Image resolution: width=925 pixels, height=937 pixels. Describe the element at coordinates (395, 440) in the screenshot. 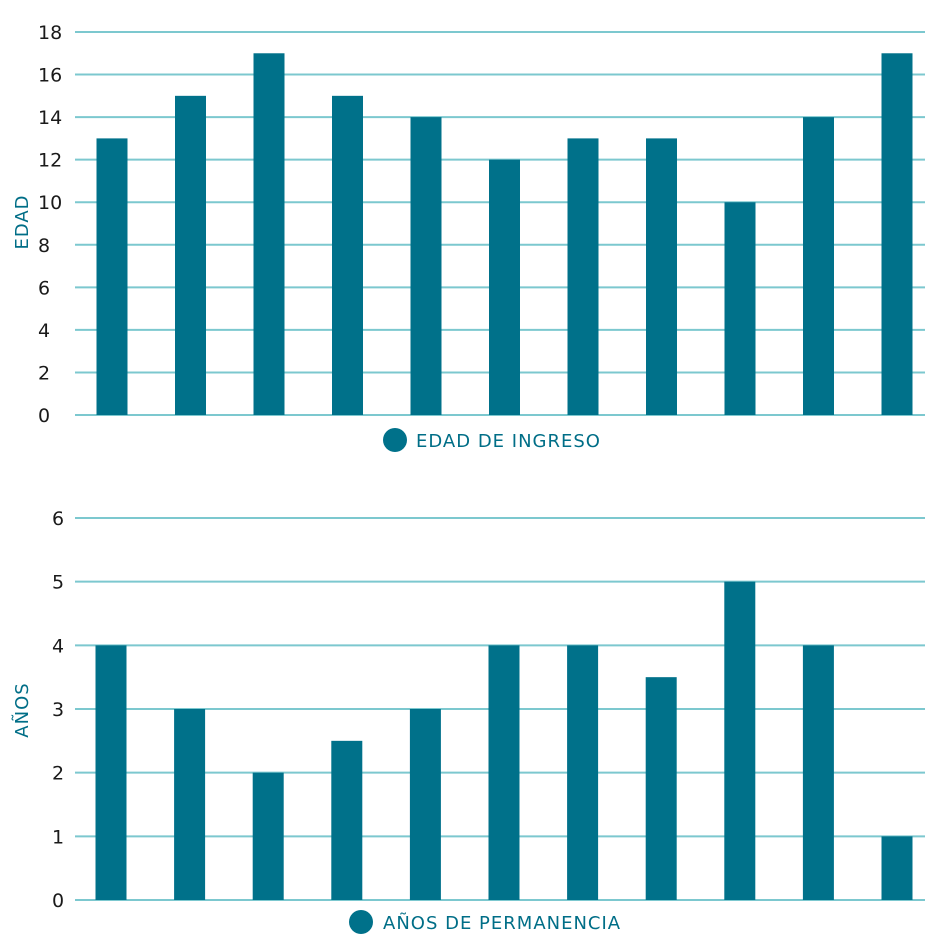

I see `chart1-legend-marker` at that location.